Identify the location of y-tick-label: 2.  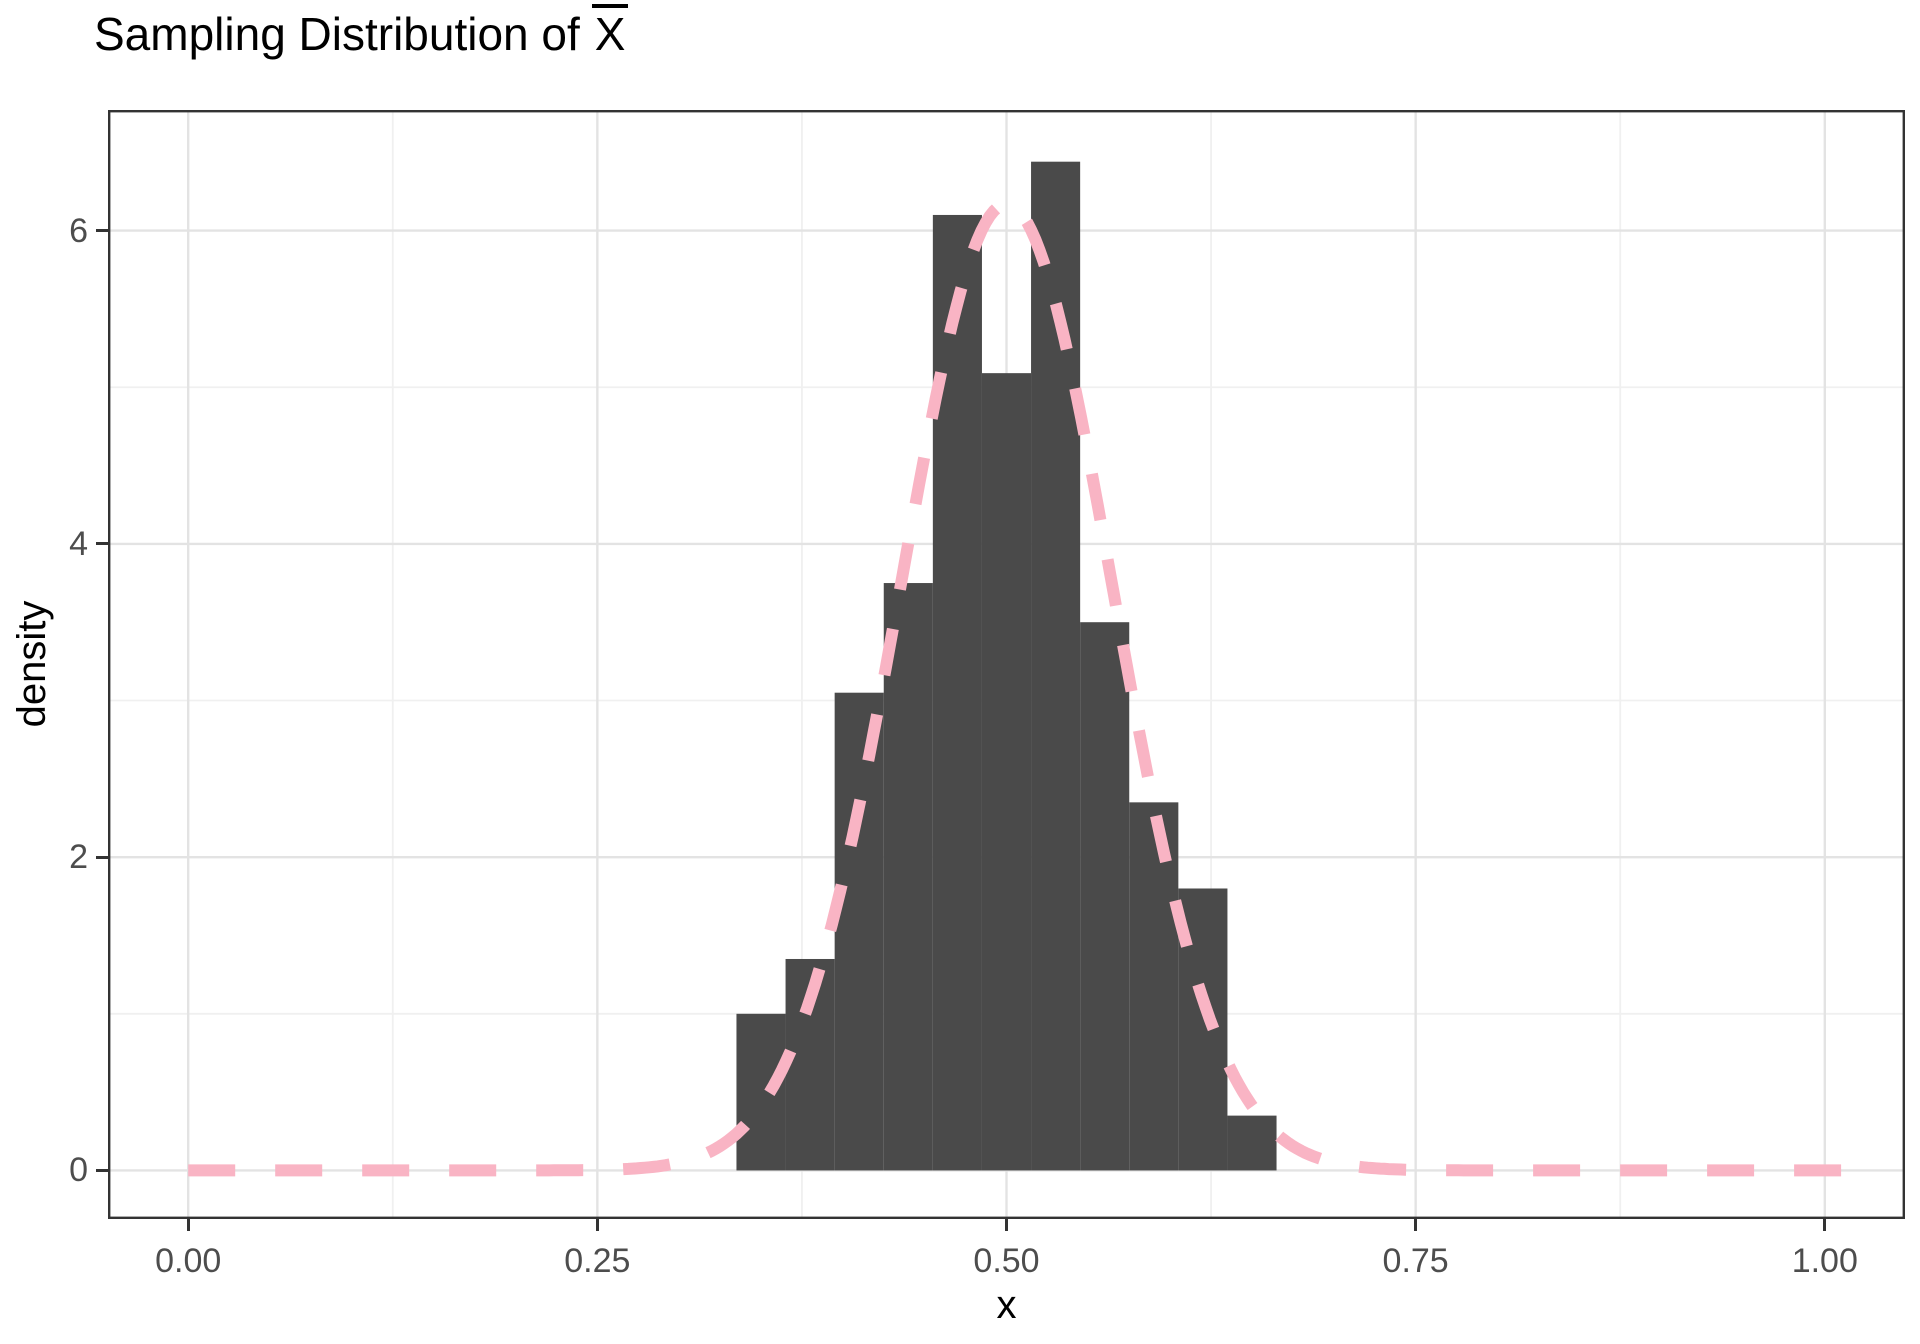
(78, 857).